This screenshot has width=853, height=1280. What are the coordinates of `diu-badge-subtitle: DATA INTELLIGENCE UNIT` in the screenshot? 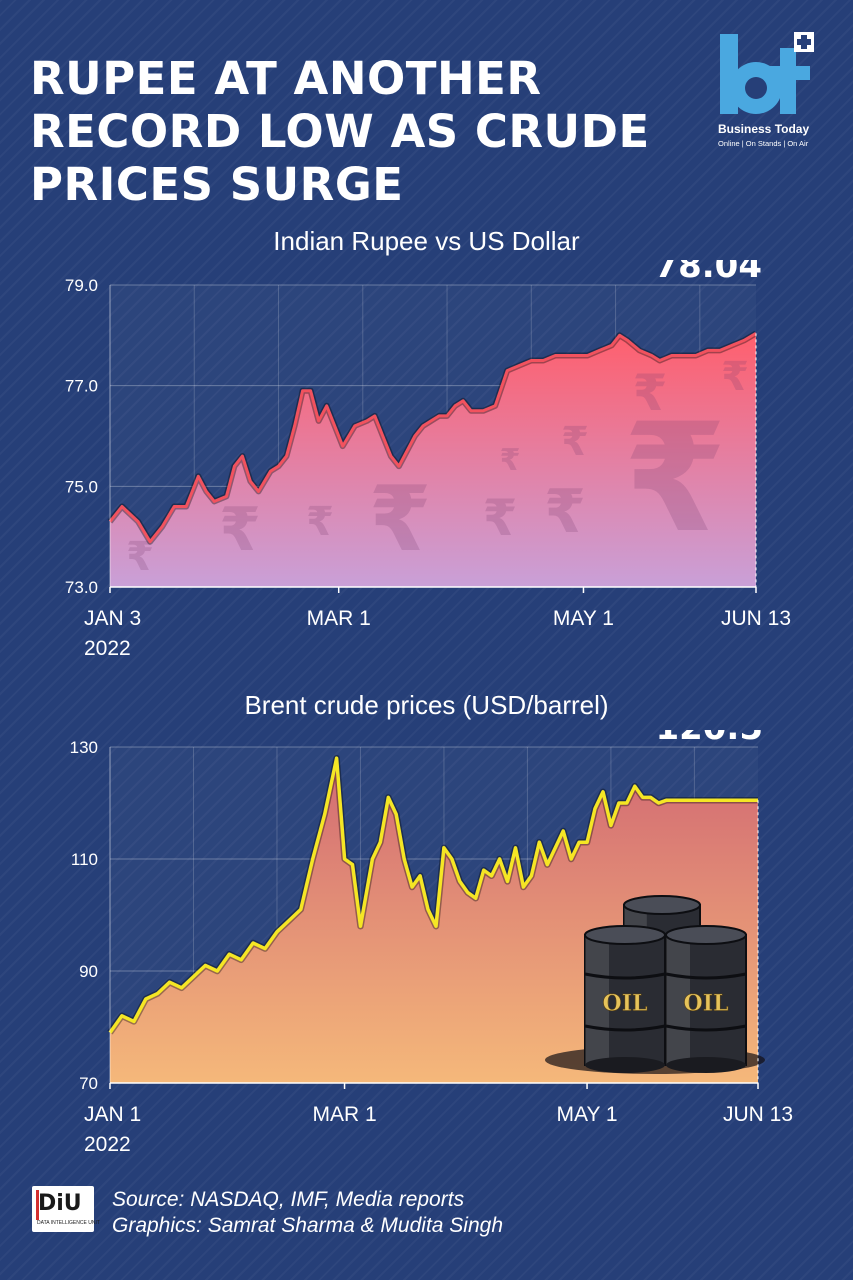 It's located at (68, 1223).